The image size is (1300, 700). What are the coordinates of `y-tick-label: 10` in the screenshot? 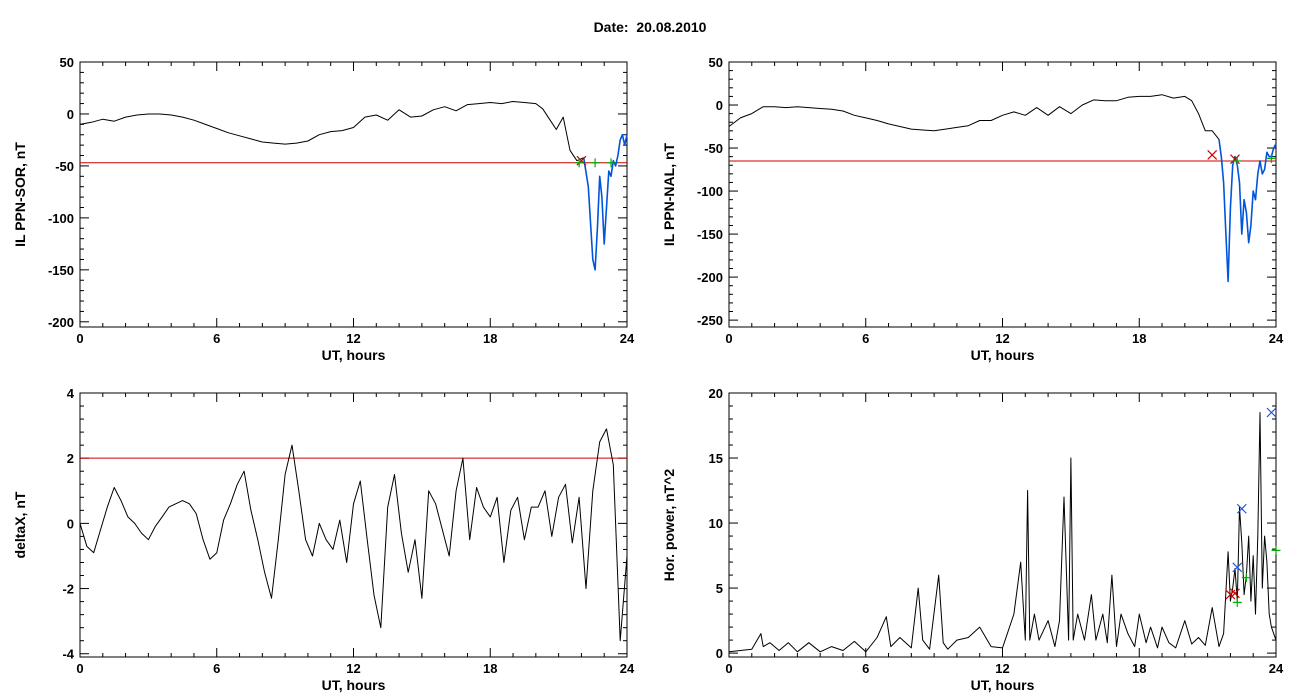 It's located at (716, 523).